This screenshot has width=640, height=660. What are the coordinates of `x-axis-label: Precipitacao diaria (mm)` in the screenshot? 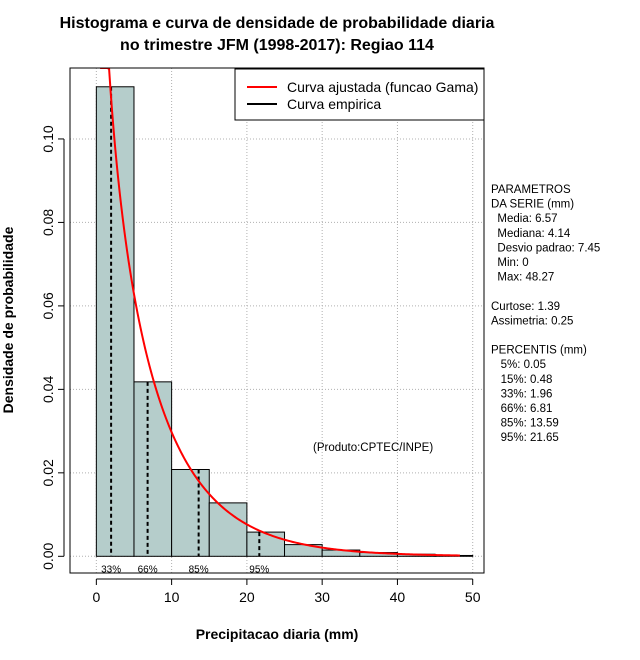 It's located at (277, 634).